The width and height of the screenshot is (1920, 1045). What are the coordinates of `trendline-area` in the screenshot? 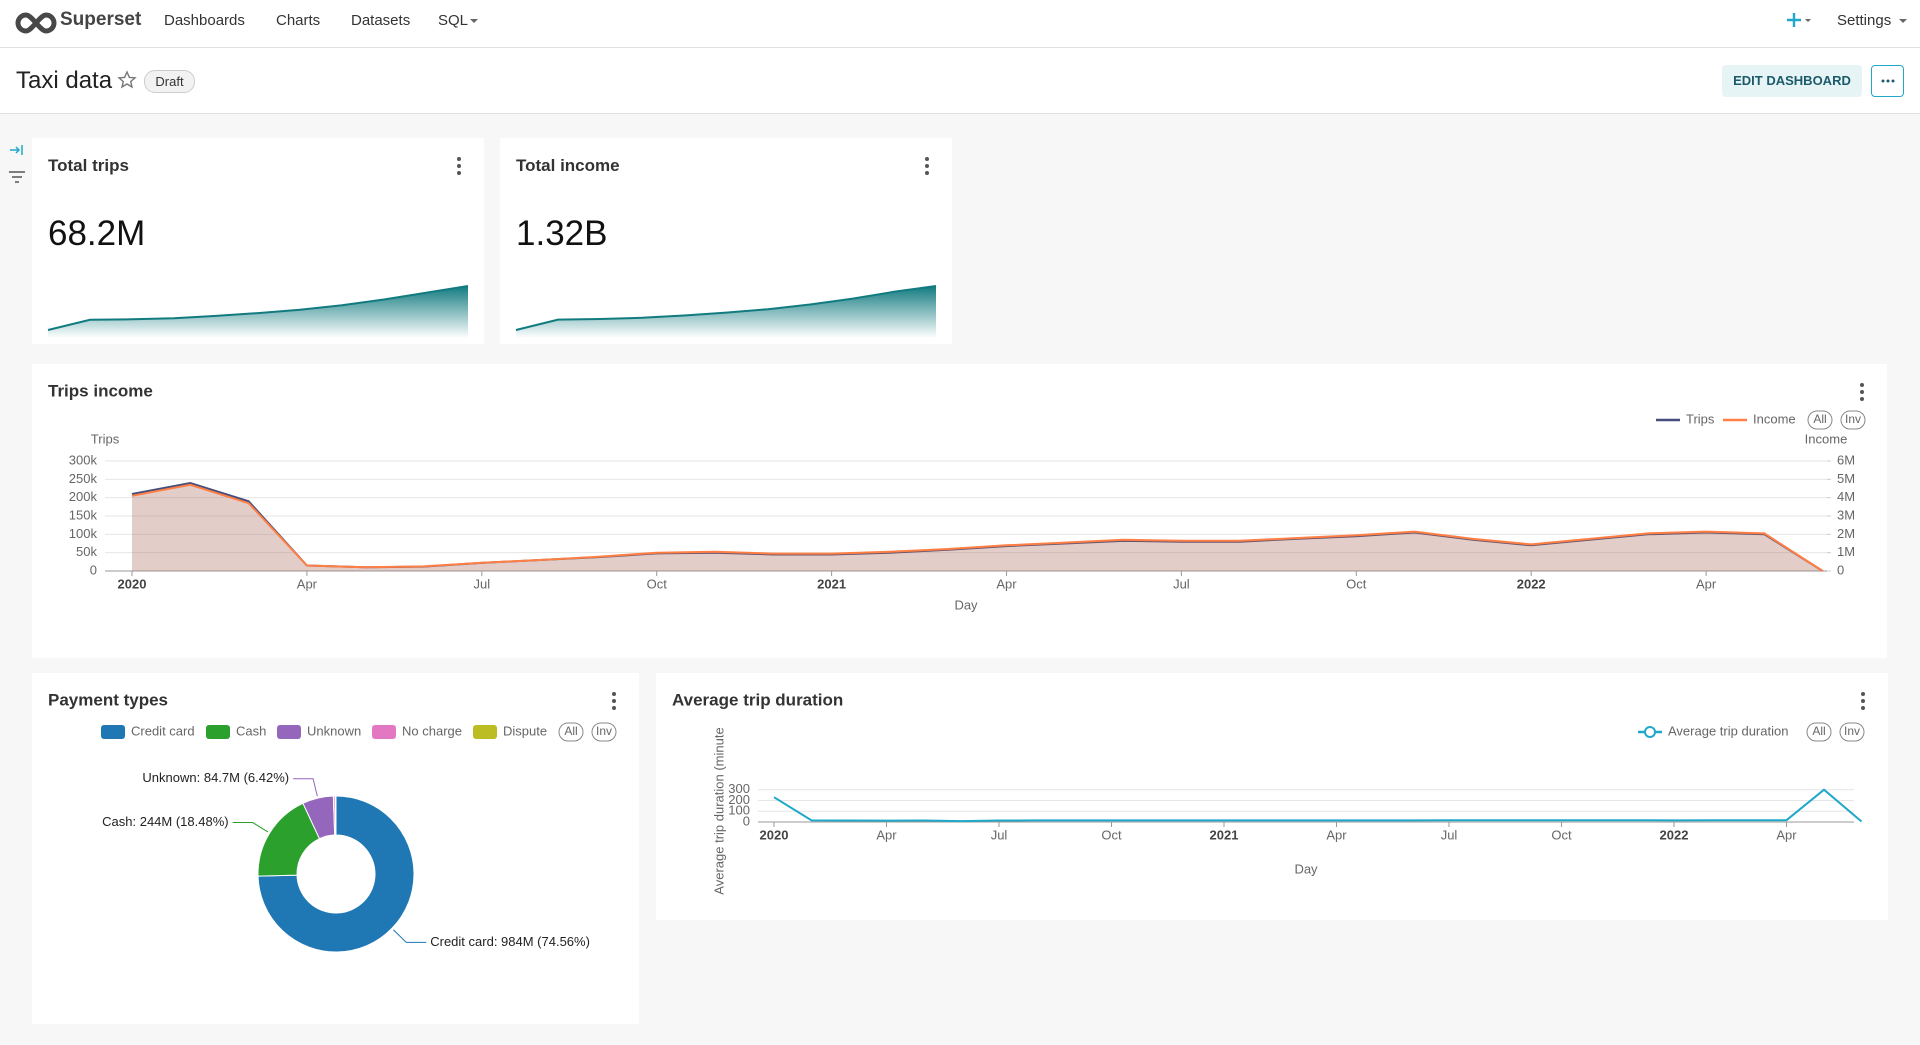 It's located at (726, 312).